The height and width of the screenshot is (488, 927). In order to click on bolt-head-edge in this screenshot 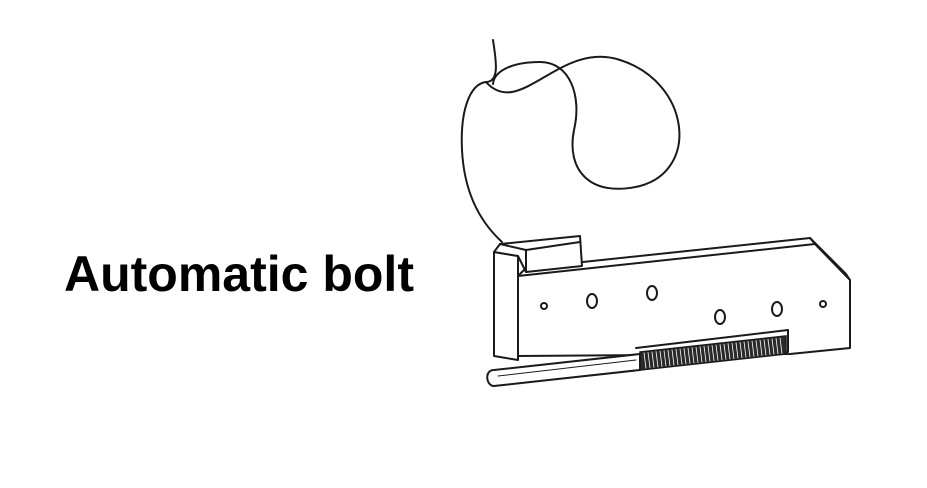, I will do `click(513, 247)`.